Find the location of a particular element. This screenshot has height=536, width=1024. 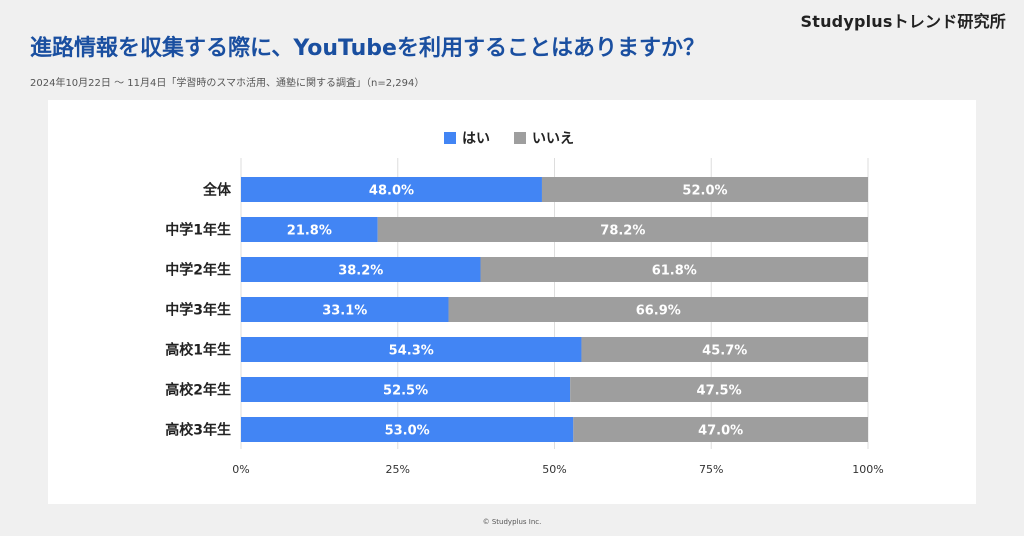

data-label-no: 66.9% is located at coordinates (658, 311).